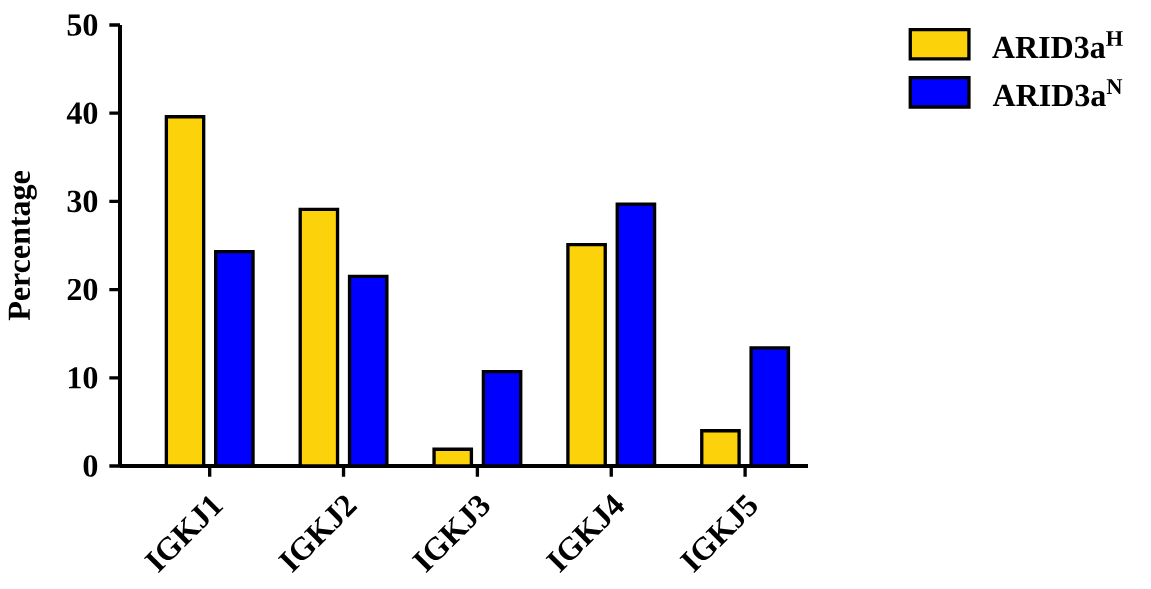 Image resolution: width=1151 pixels, height=589 pixels. What do you see at coordinates (1057, 45) in the screenshot?
I see `legend-label: ARID3a$^{H}$` at bounding box center [1057, 45].